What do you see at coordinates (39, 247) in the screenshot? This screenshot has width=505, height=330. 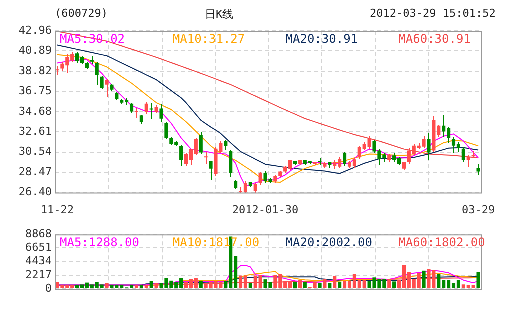 I see `y-tick-label: 6651` at bounding box center [39, 247].